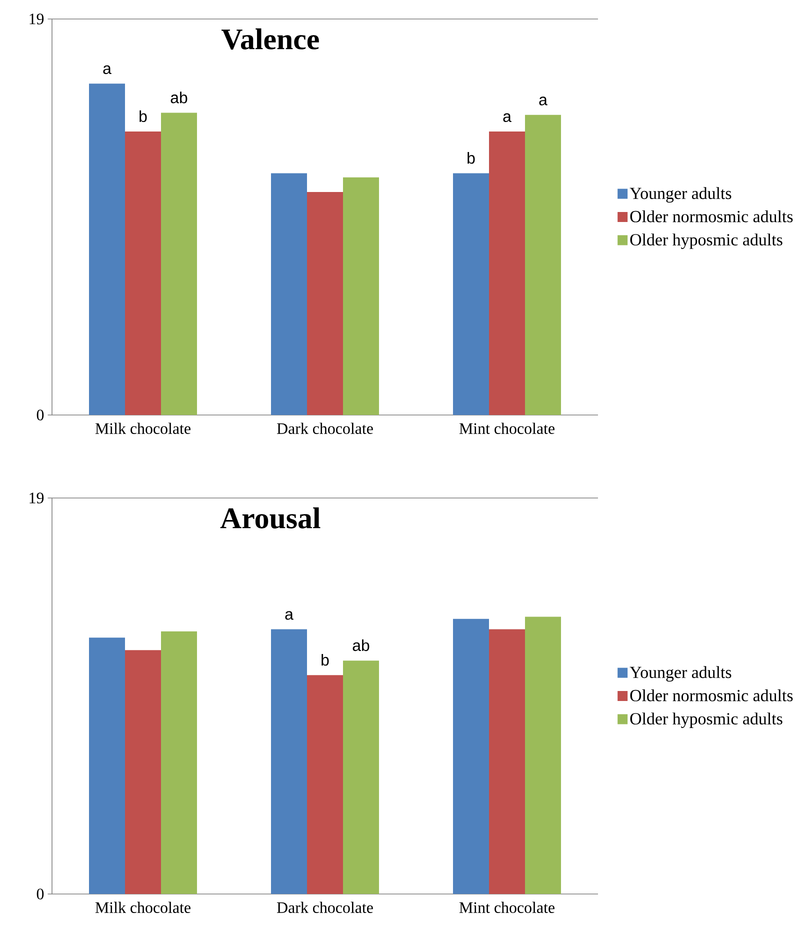 This screenshot has width=799, height=933. I want to click on chart-title: Arousal, so click(270, 518).